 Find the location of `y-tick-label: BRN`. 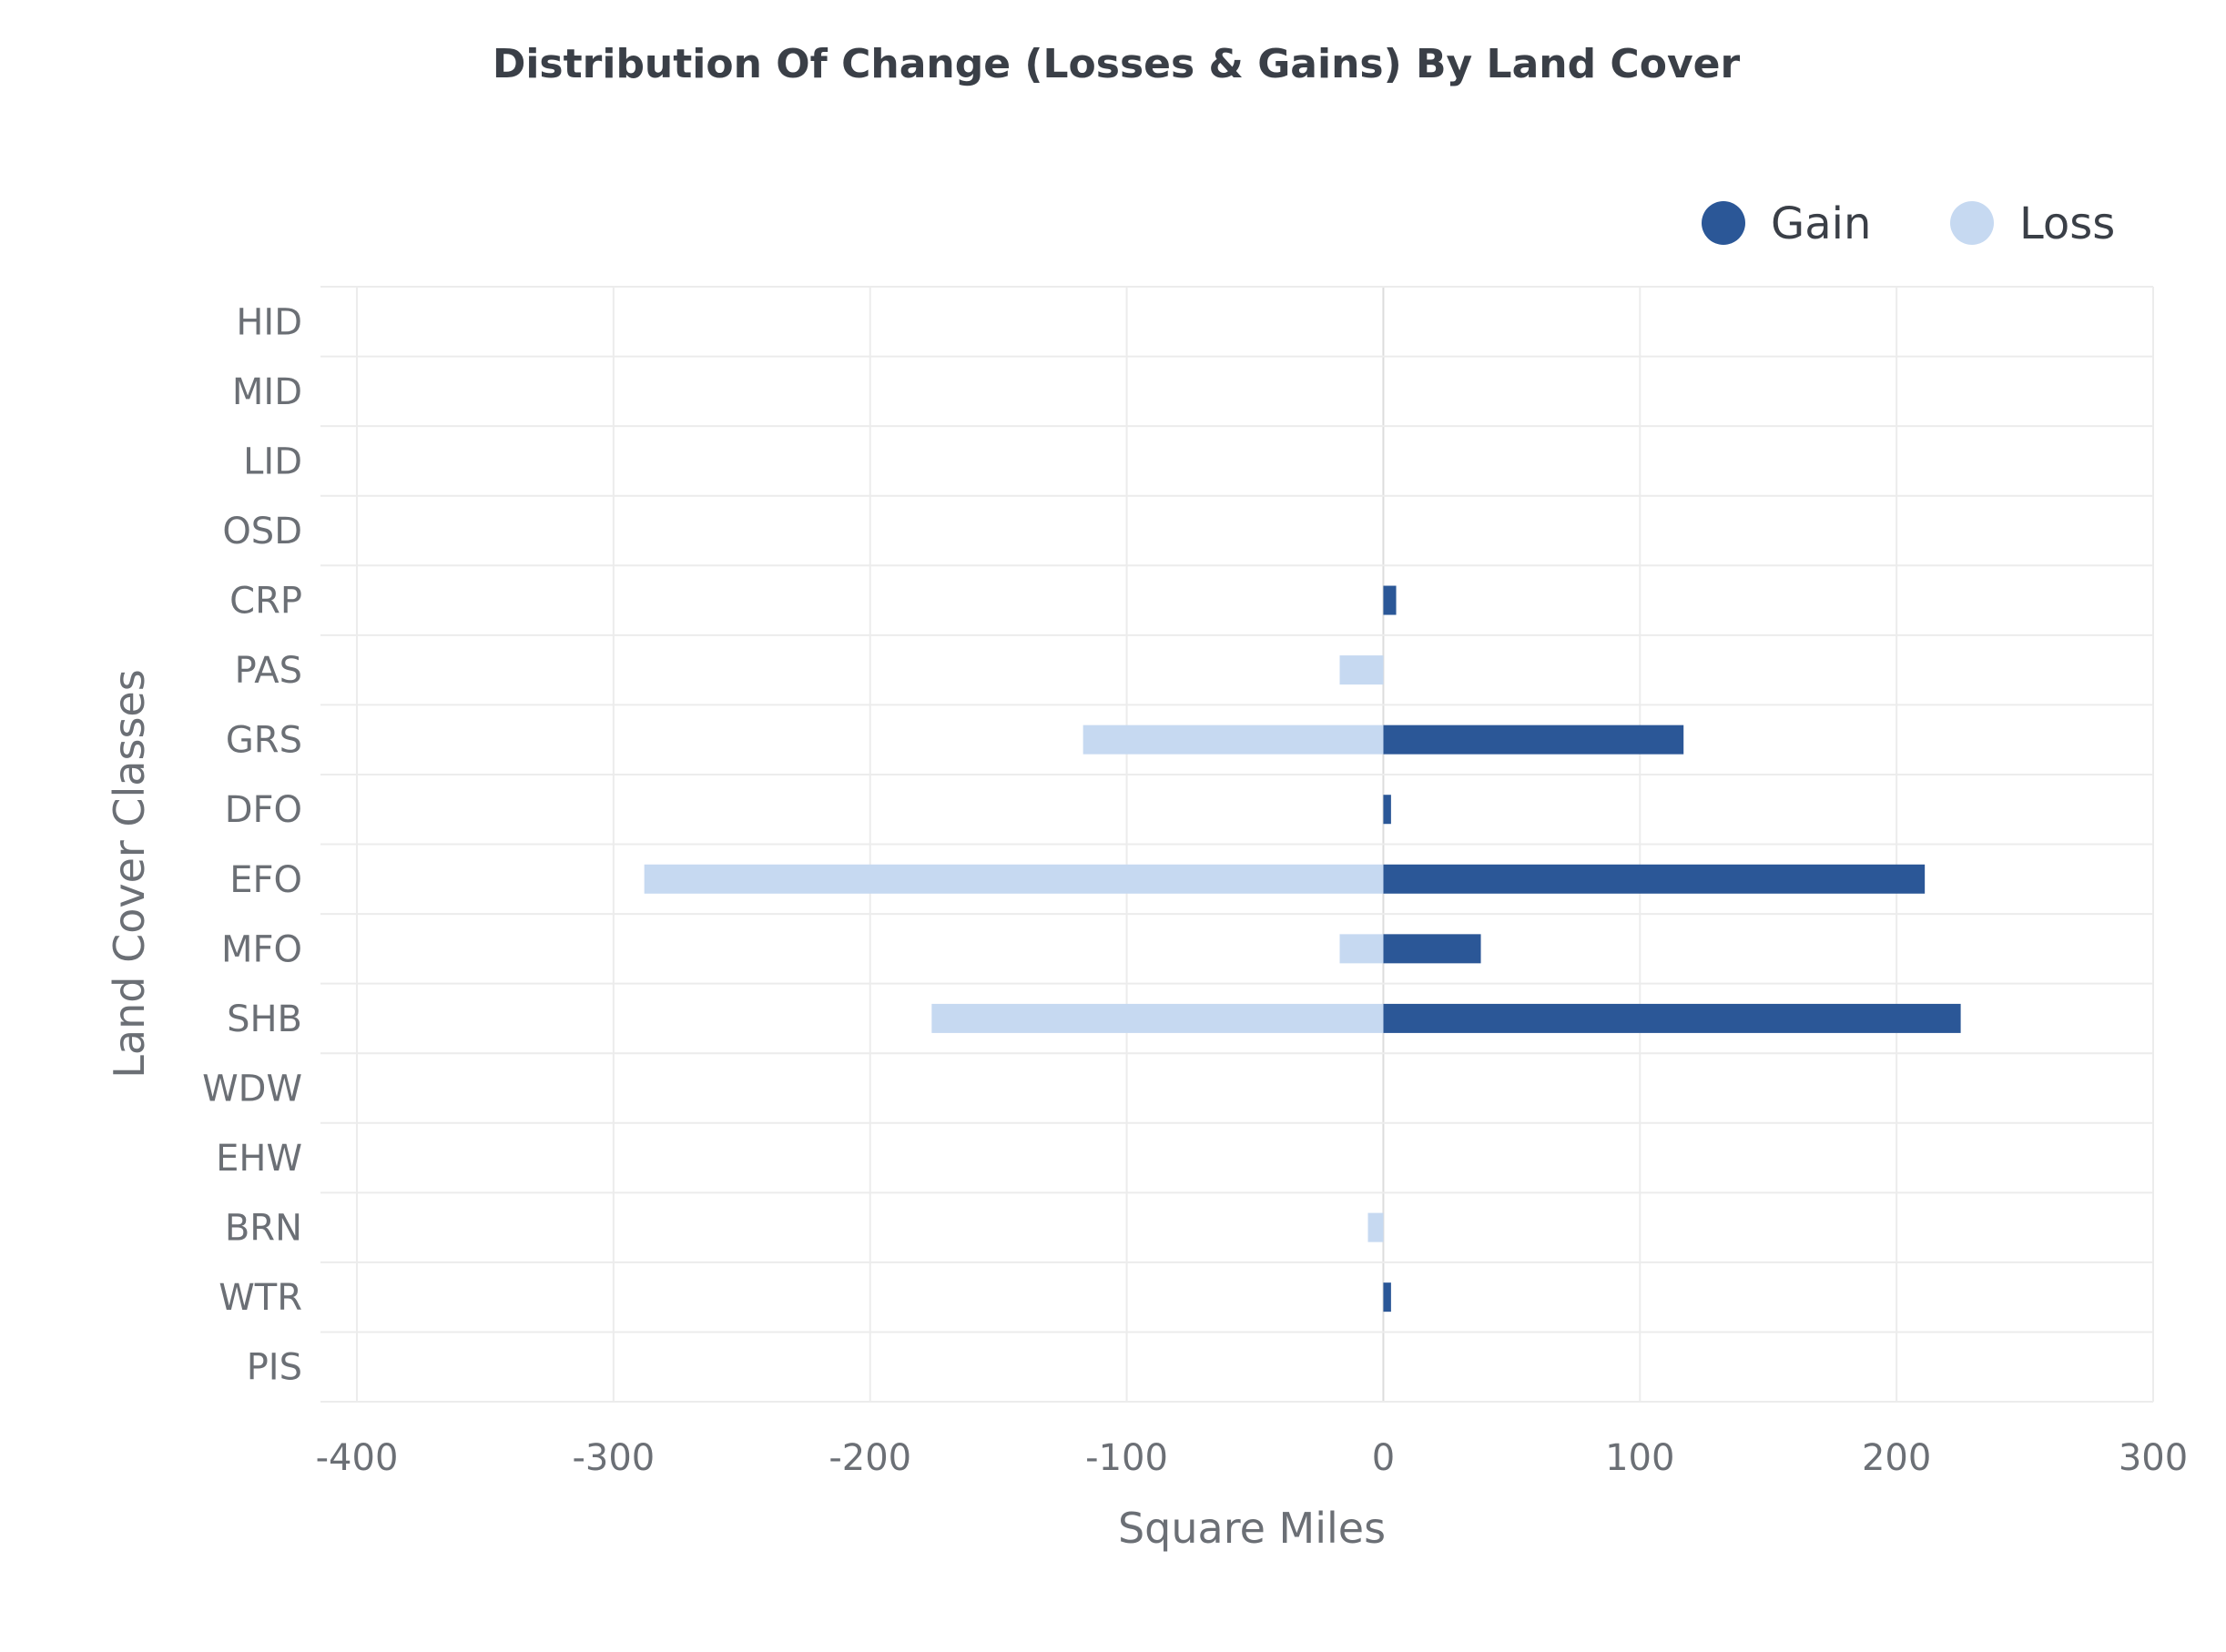

y-tick-label: BRN is located at coordinates (263, 1229).